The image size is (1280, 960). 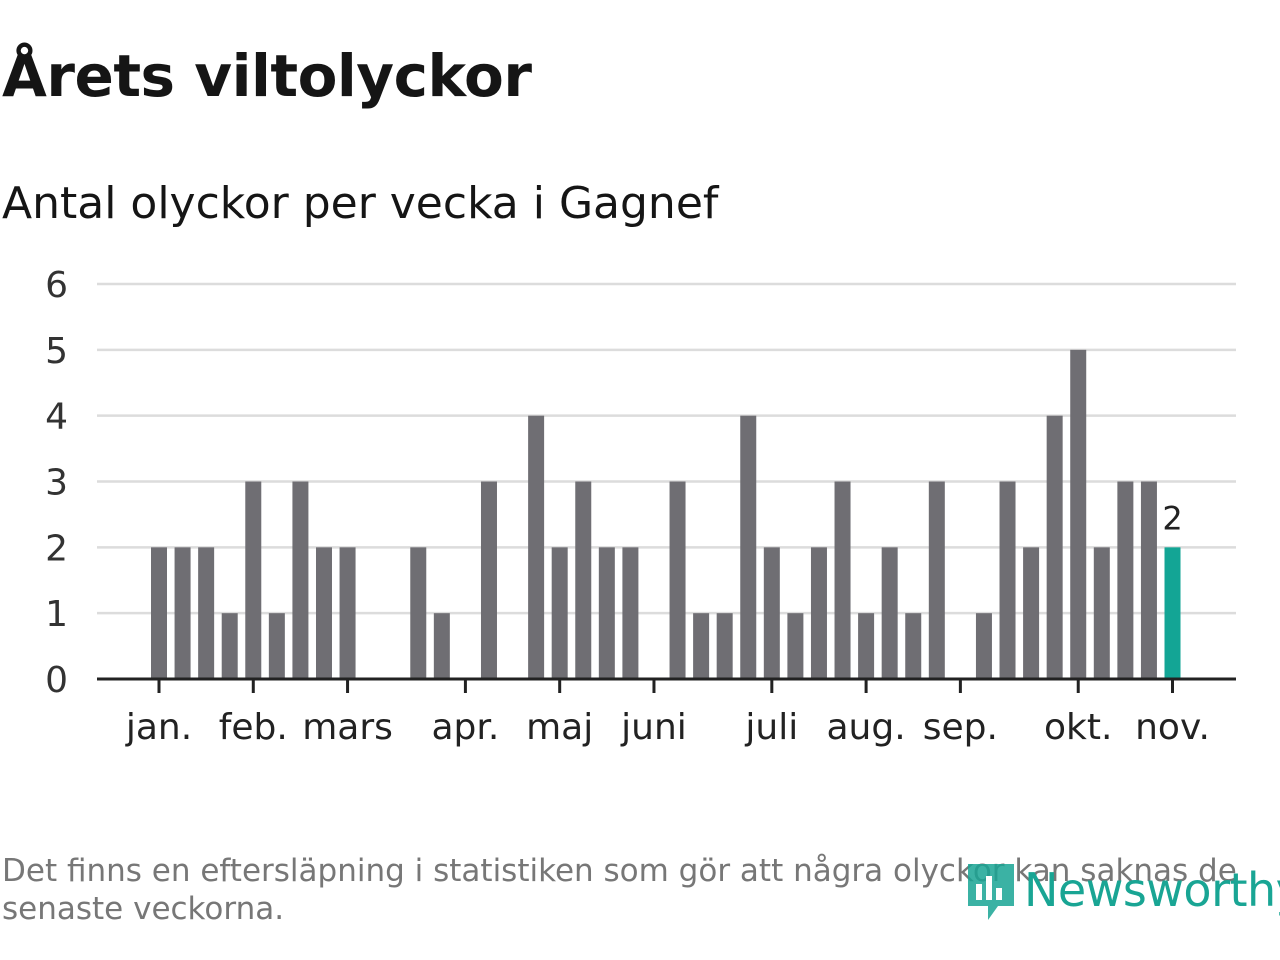 What do you see at coordinates (1078, 727) in the screenshot?
I see `x-tick-label: okt.` at bounding box center [1078, 727].